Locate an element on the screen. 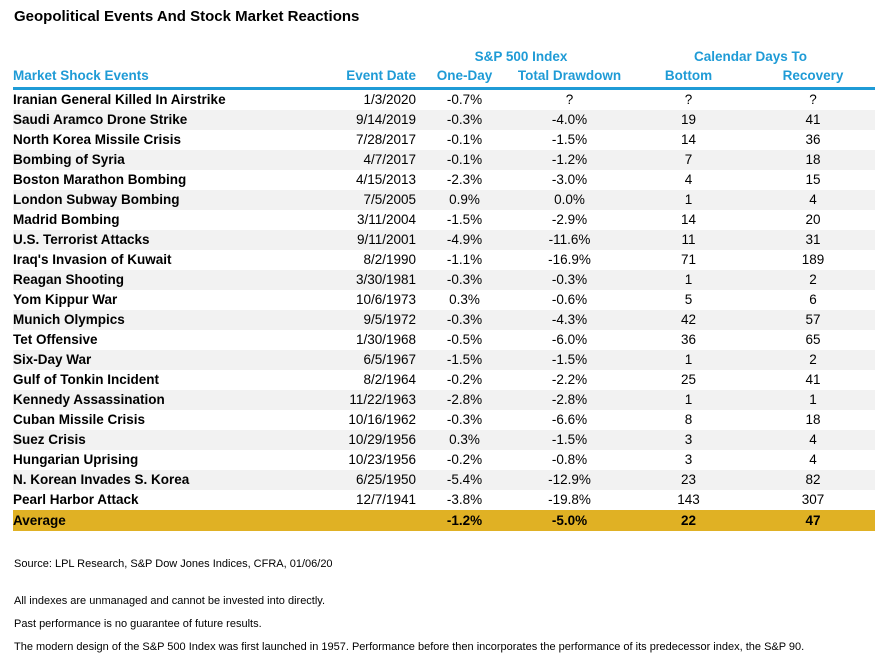  event-date-cell: 6/5/1967 is located at coordinates (389, 359).